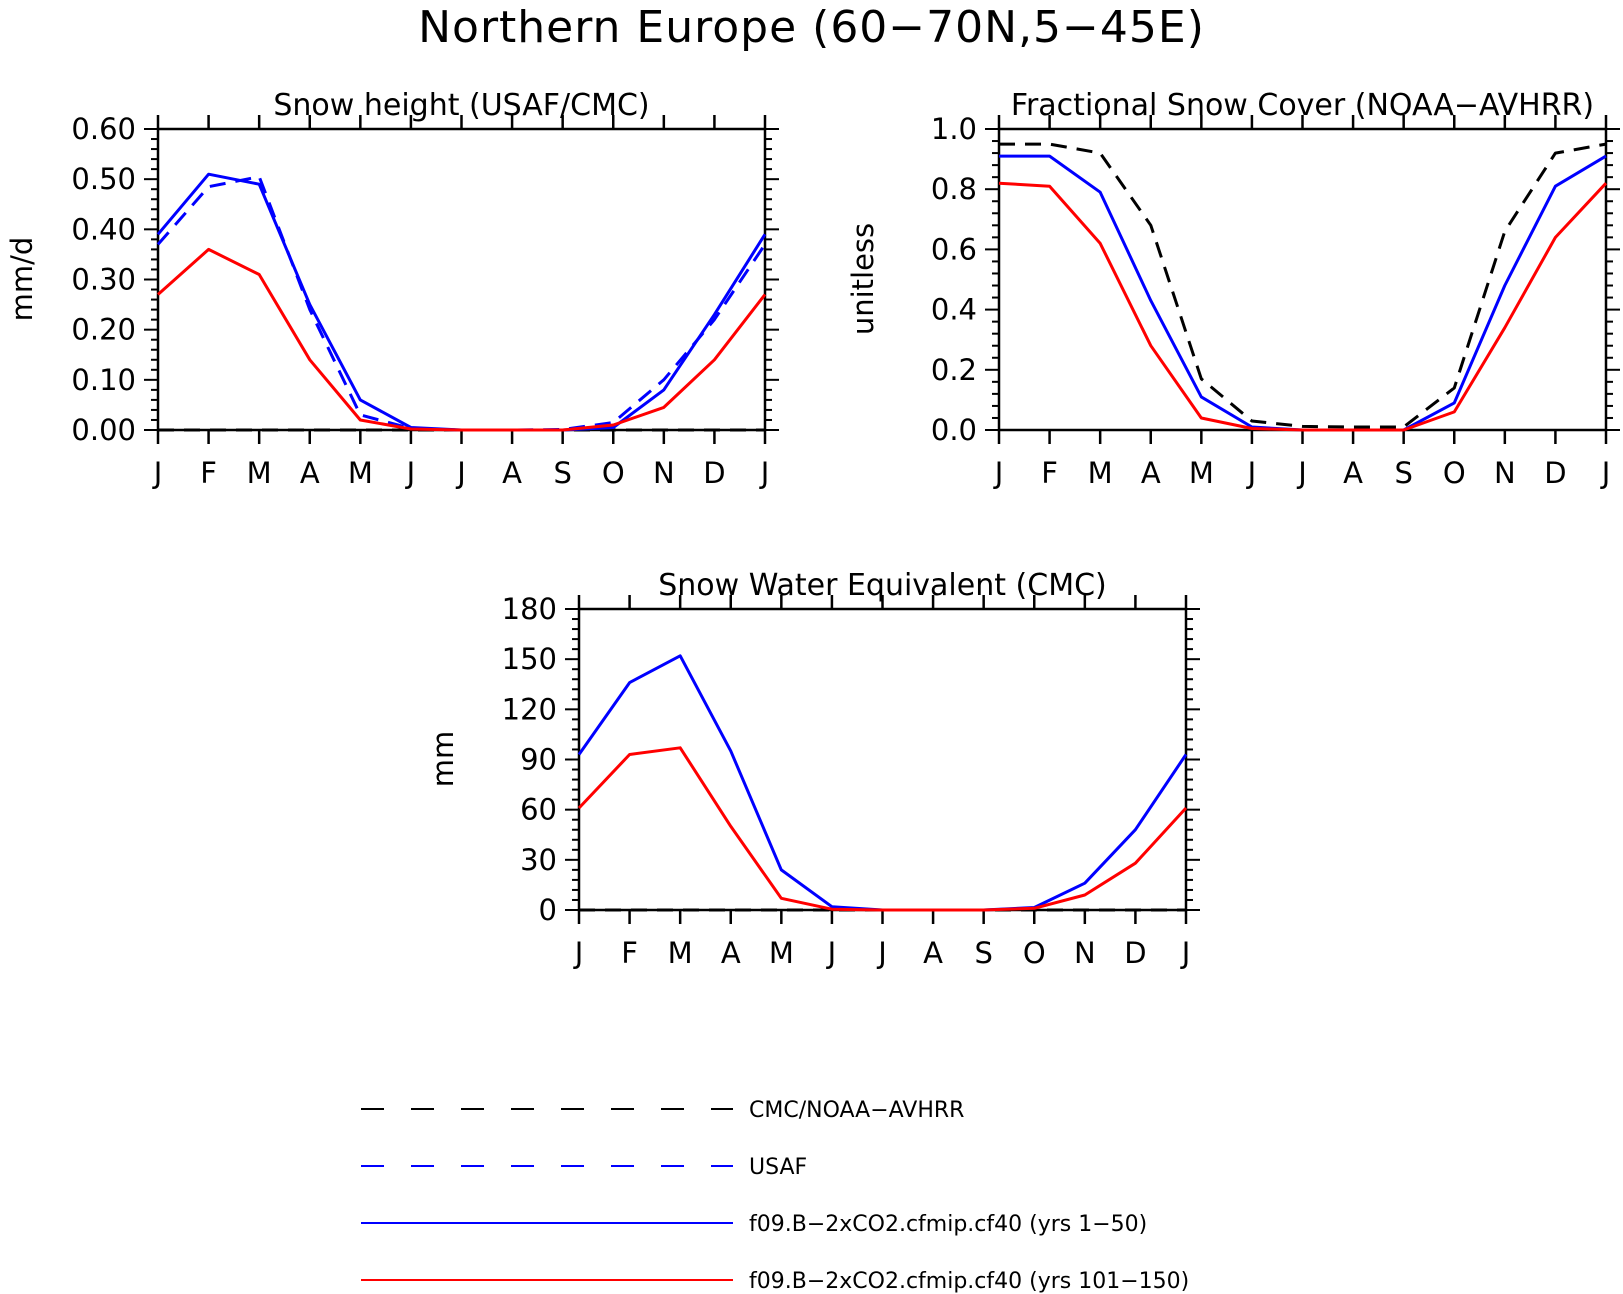  I want to click on y-tick-label: 180, so click(529, 609).